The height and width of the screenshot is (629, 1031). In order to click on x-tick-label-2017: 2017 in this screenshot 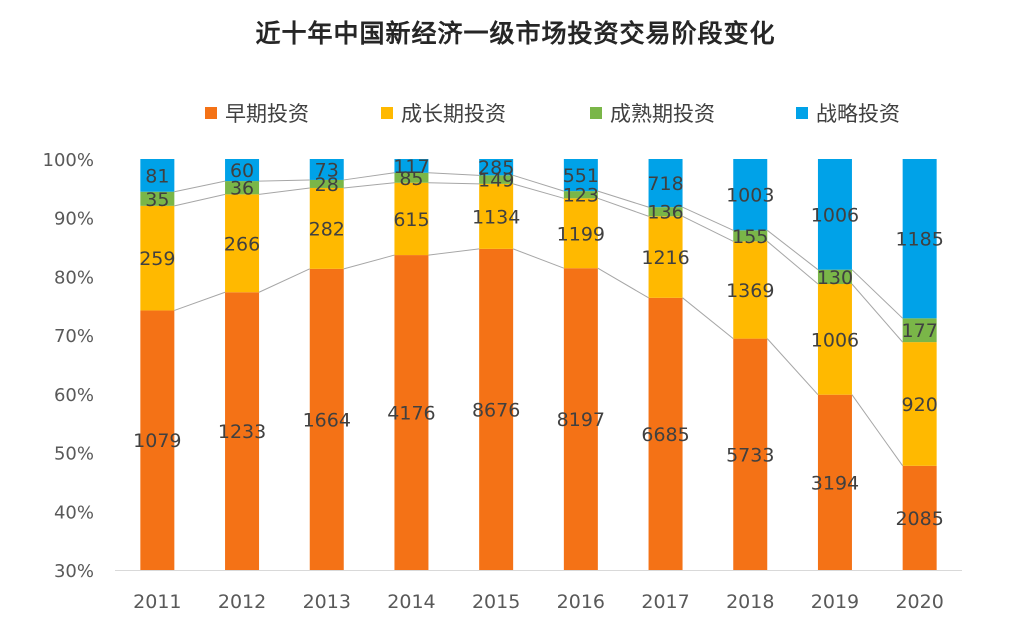, I will do `click(665, 602)`.